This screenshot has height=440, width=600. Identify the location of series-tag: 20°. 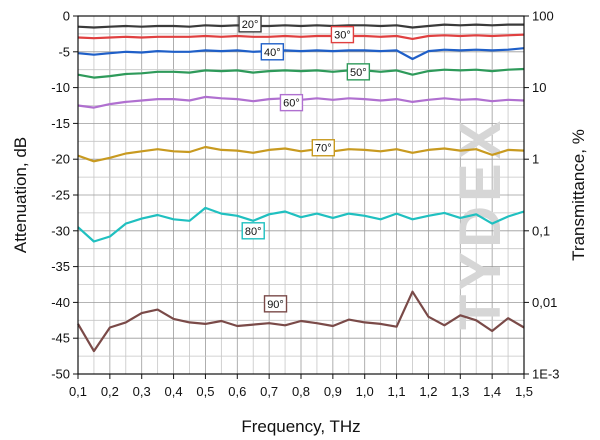
(250, 24).